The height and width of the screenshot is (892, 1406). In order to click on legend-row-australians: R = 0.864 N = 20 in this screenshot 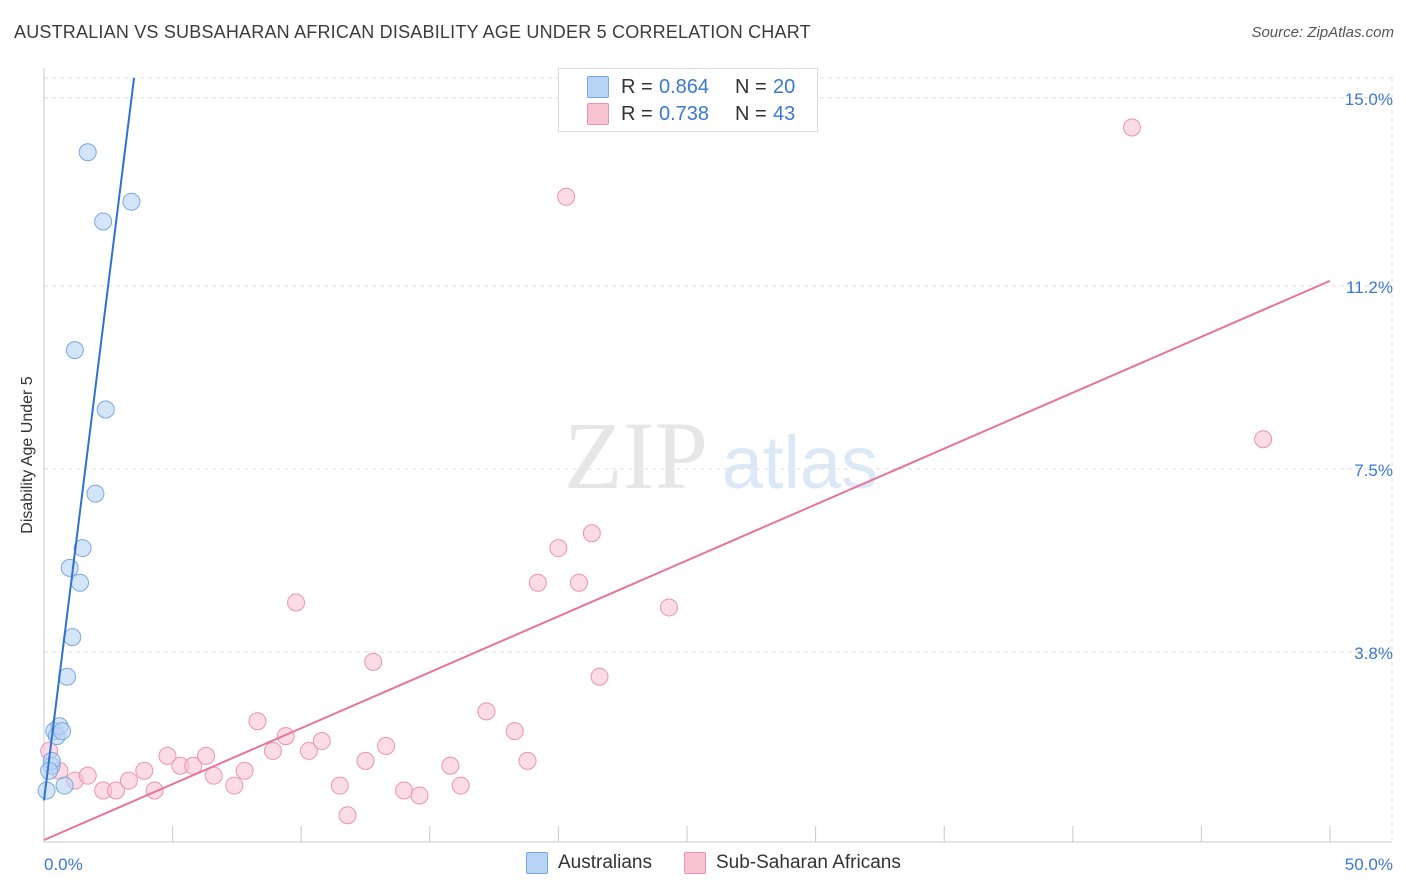, I will do `click(691, 87)`.